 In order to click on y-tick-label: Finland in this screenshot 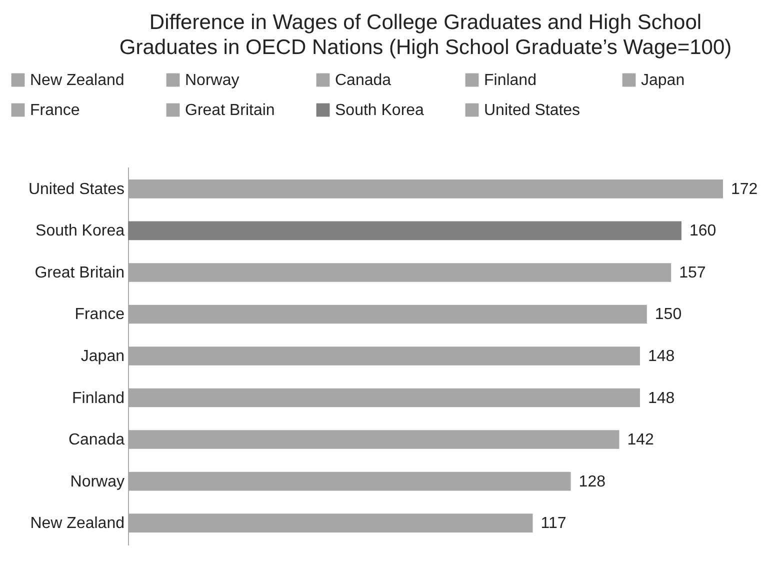, I will do `click(98, 398)`.